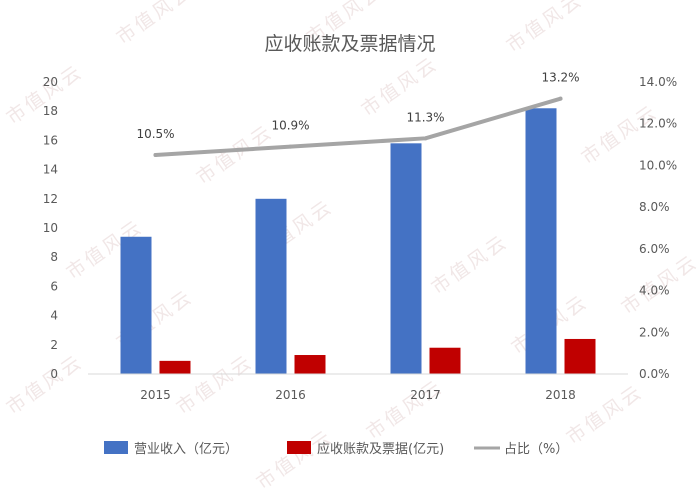 The image size is (700, 495). What do you see at coordinates (54, 374) in the screenshot?
I see `left-axis-tick-label: 0` at bounding box center [54, 374].